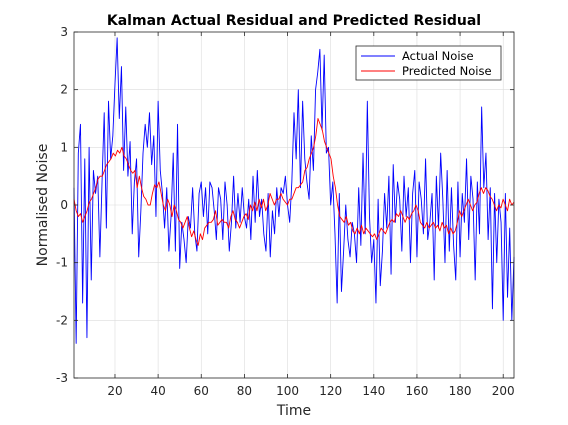  Describe the element at coordinates (43, 205) in the screenshot. I see `y-axis-label: Normalised Noise` at that location.